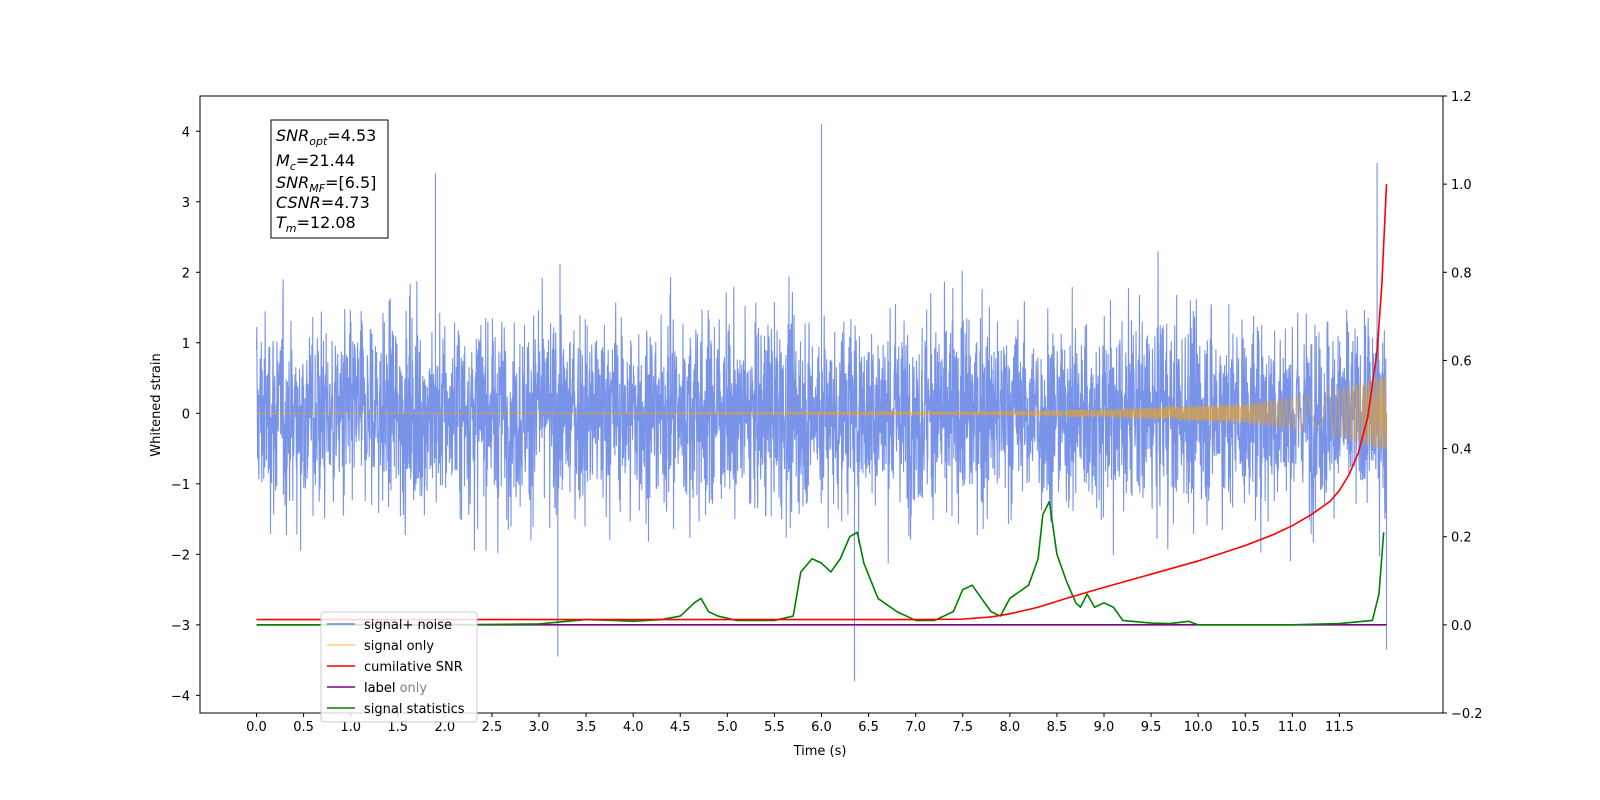 The image size is (1600, 800). What do you see at coordinates (379, 688) in the screenshot?
I see `legend-entry-label: label` at bounding box center [379, 688].